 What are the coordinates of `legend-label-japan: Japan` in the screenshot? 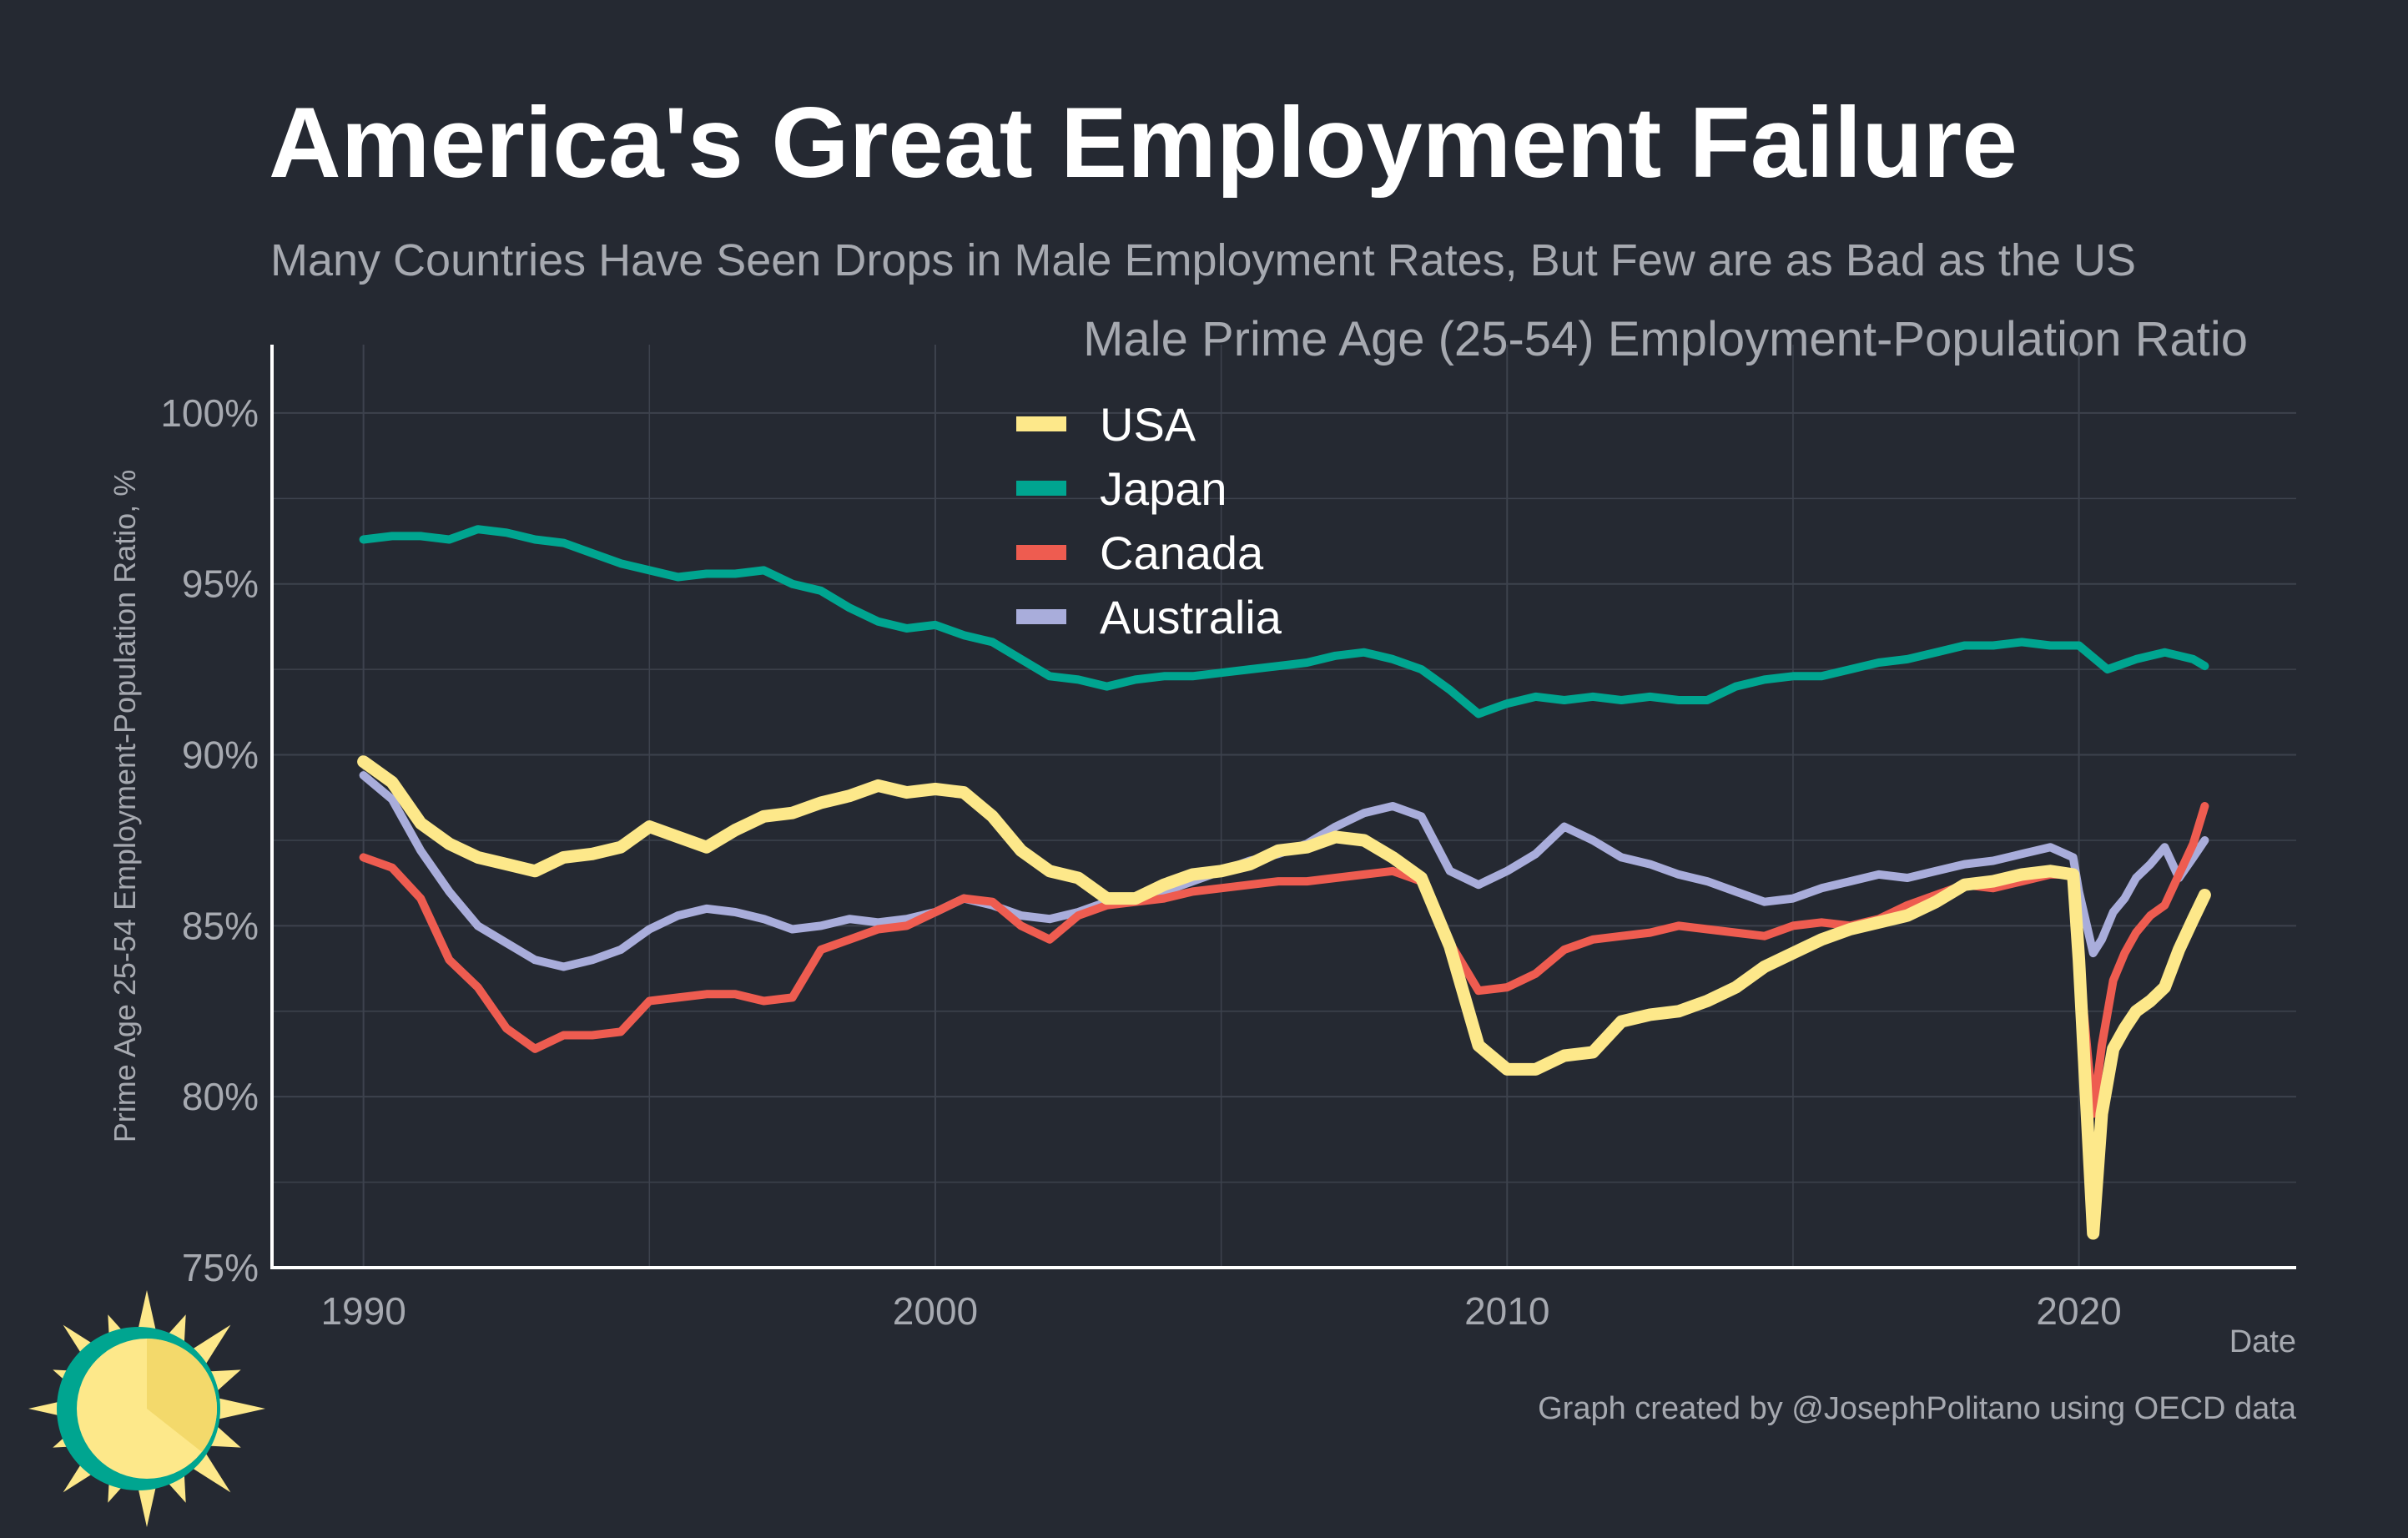 It's located at (1163, 488).